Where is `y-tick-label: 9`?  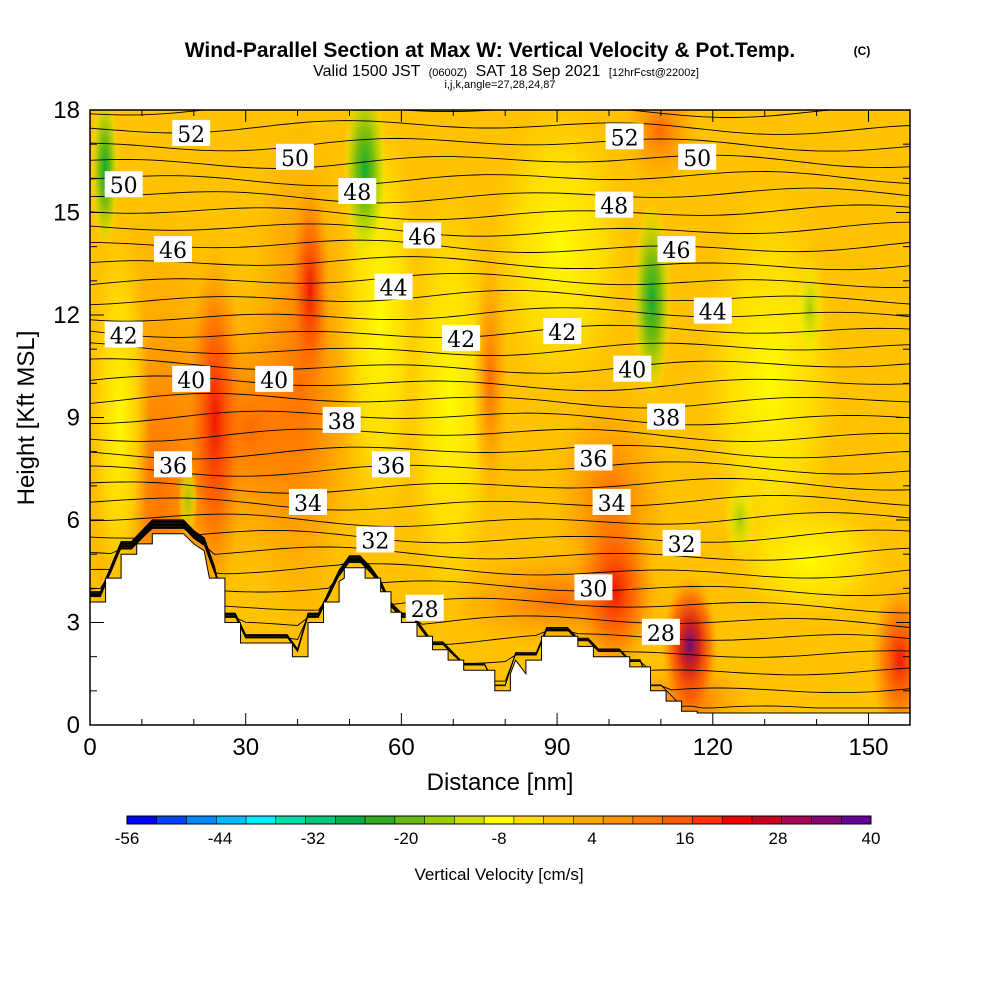
y-tick-label: 9 is located at coordinates (73, 418).